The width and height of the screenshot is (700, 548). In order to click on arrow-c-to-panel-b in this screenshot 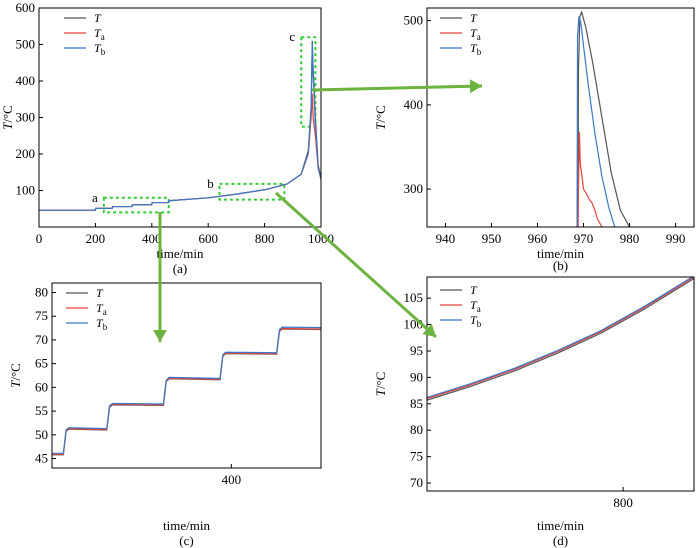, I will do `click(397, 86)`.